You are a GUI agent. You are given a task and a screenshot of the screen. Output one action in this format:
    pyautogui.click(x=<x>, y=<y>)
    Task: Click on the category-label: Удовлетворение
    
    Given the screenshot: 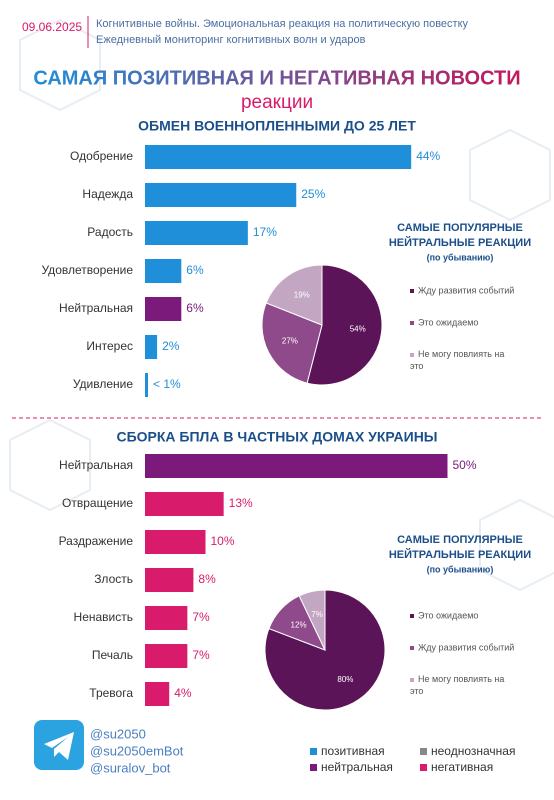 What is the action you would take?
    pyautogui.click(x=88, y=270)
    